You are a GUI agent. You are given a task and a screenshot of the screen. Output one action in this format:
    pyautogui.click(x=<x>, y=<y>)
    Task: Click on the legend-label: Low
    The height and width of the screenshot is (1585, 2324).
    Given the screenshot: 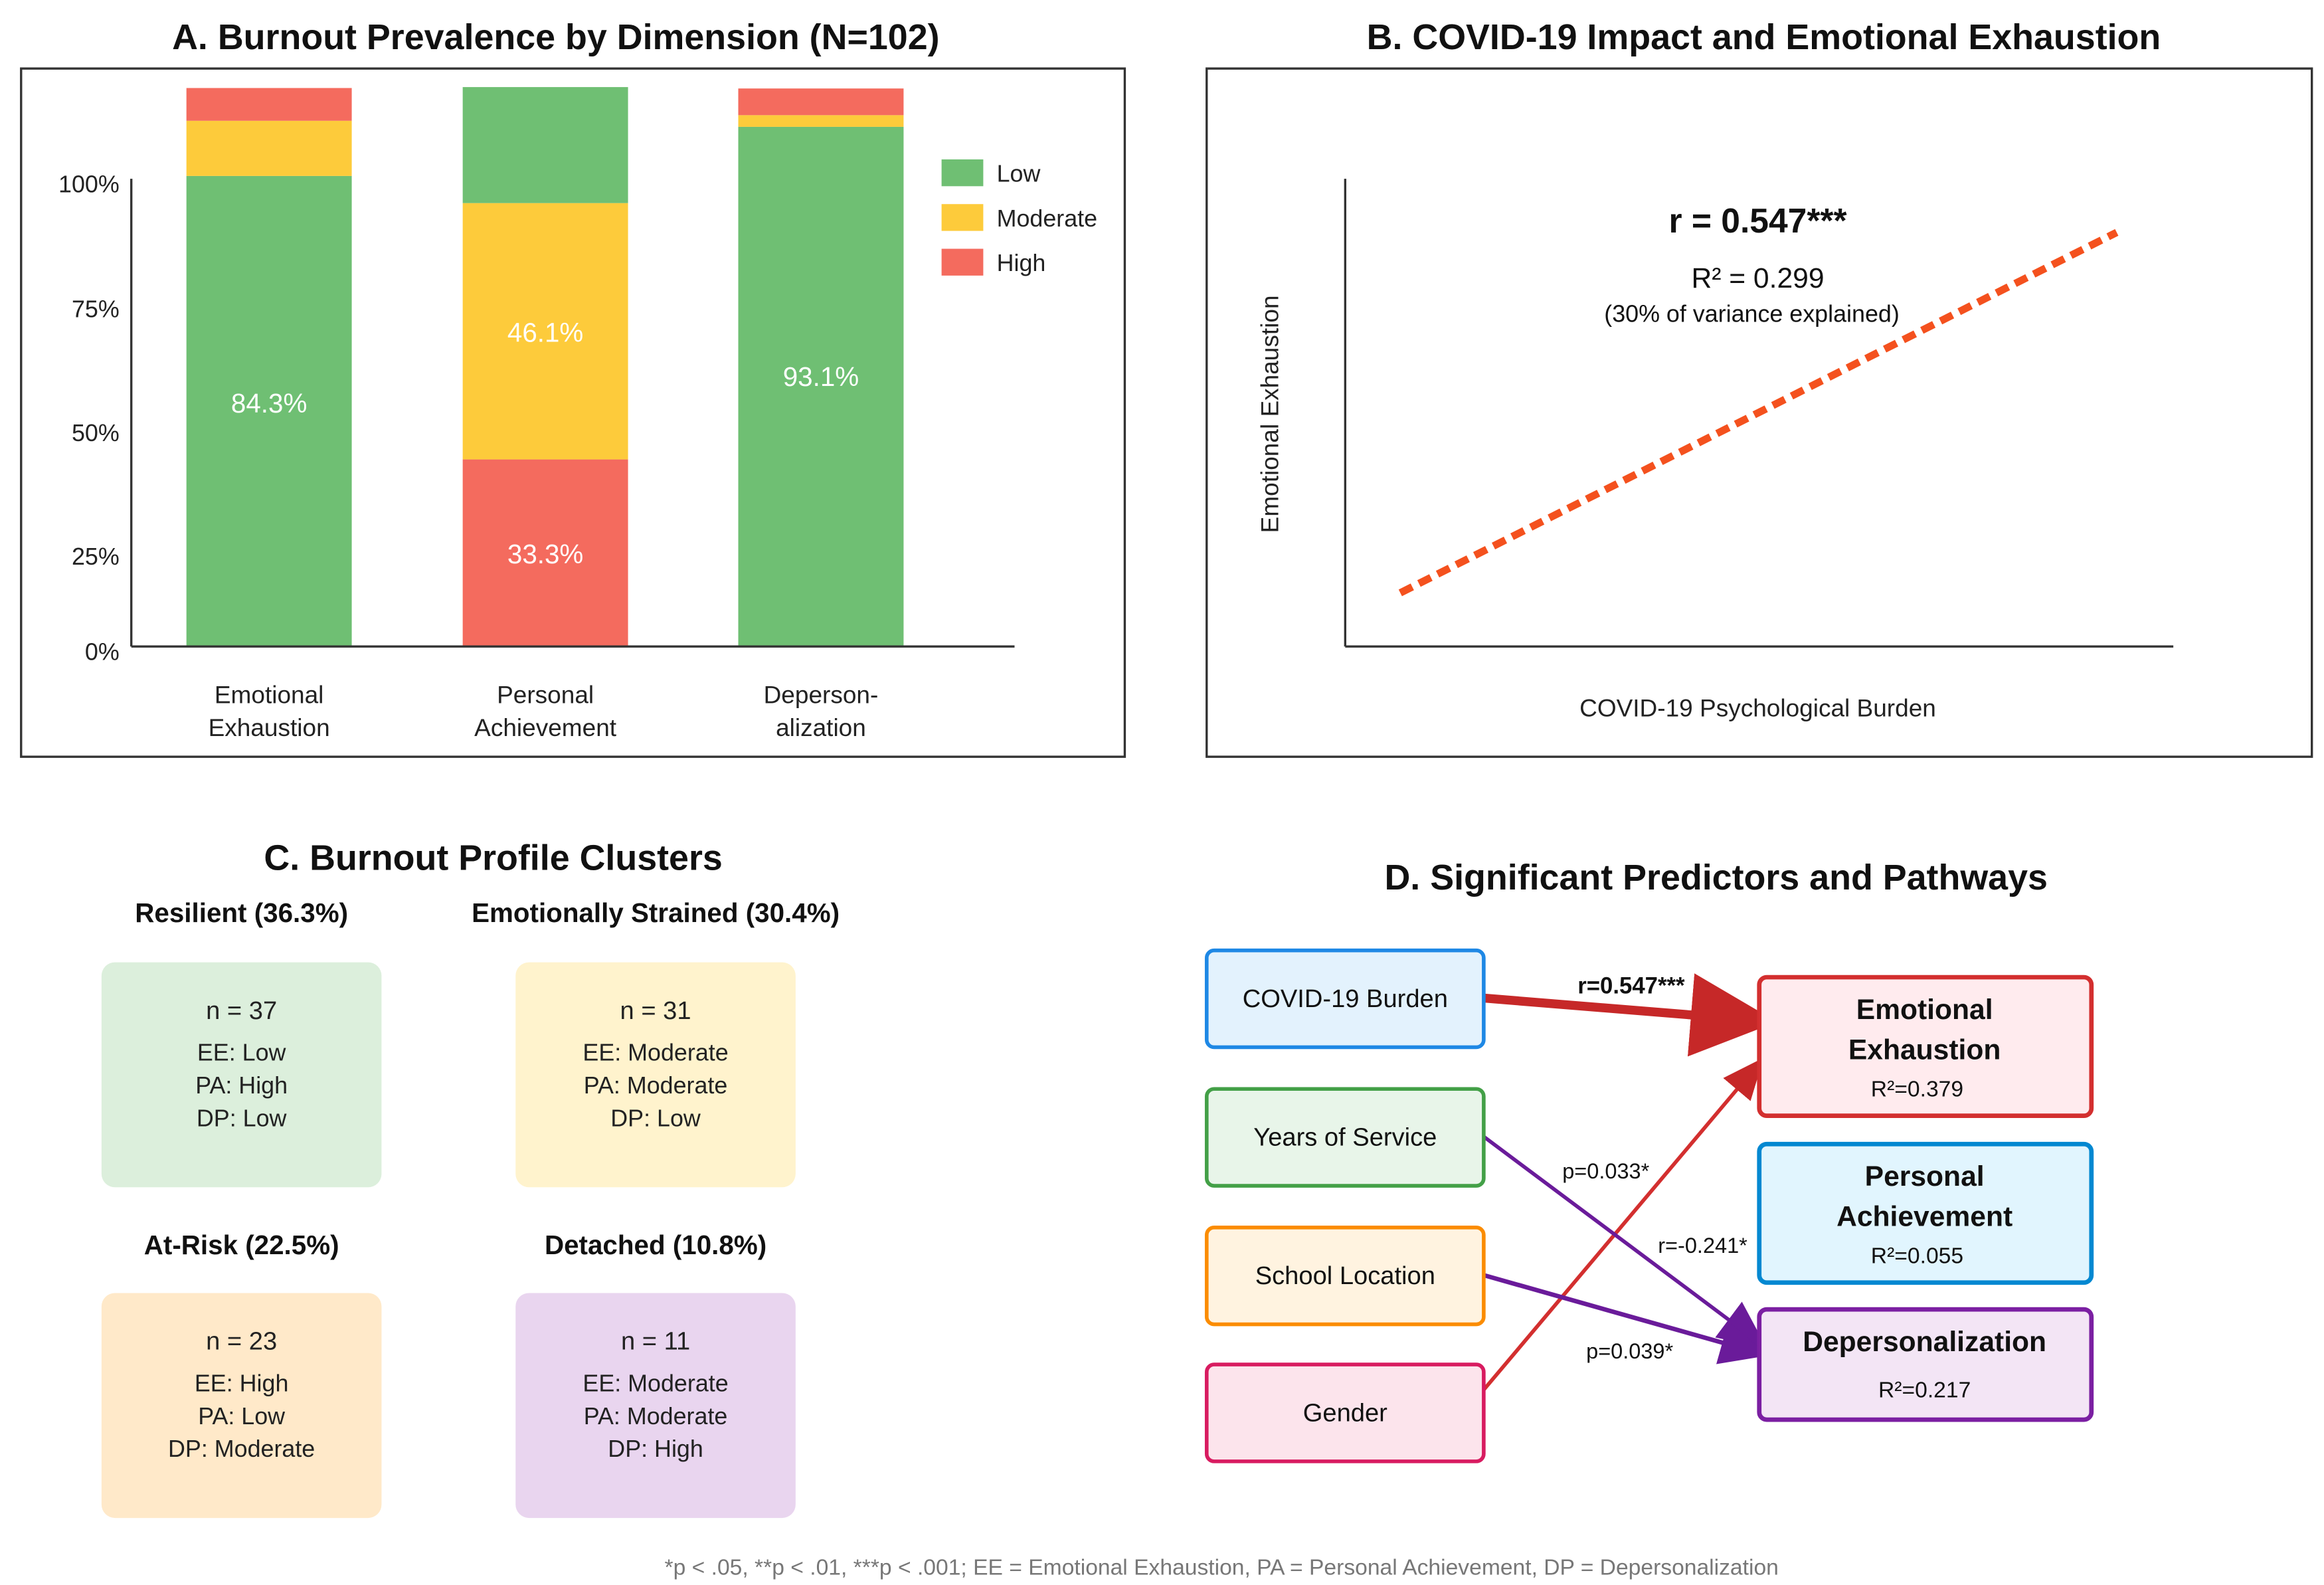 What is the action you would take?
    pyautogui.click(x=1019, y=174)
    